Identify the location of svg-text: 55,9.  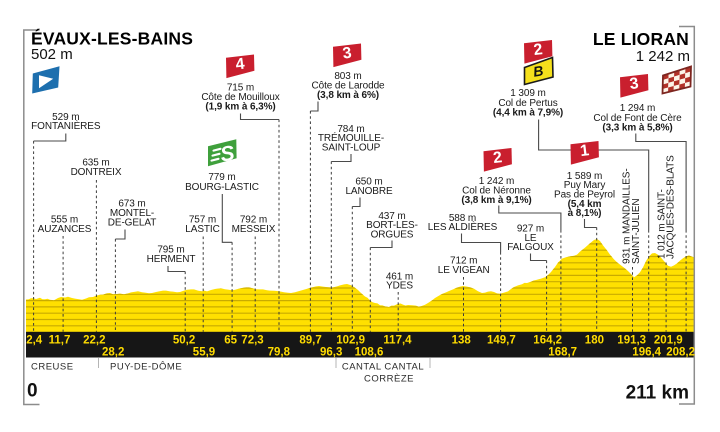
(204, 353).